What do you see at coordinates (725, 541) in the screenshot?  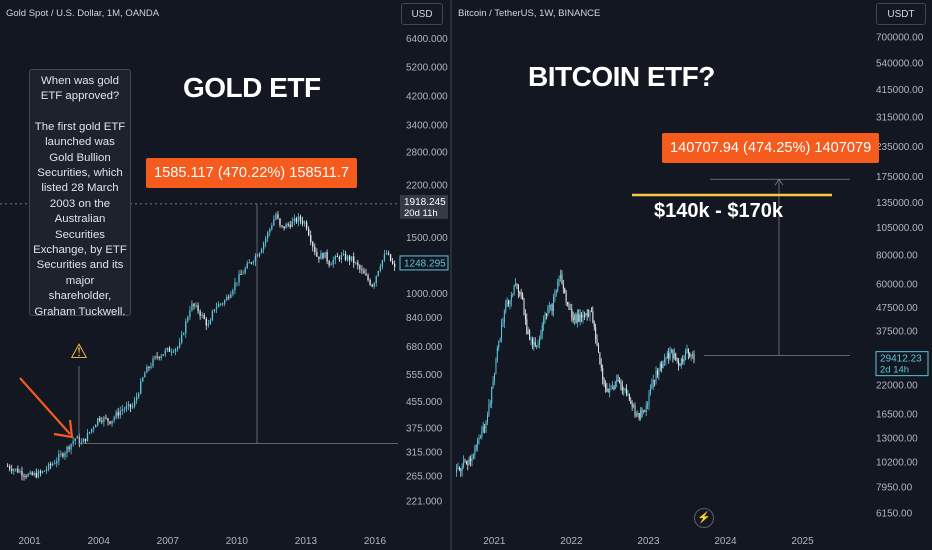 I see `x-tick-label: 2024` at bounding box center [725, 541].